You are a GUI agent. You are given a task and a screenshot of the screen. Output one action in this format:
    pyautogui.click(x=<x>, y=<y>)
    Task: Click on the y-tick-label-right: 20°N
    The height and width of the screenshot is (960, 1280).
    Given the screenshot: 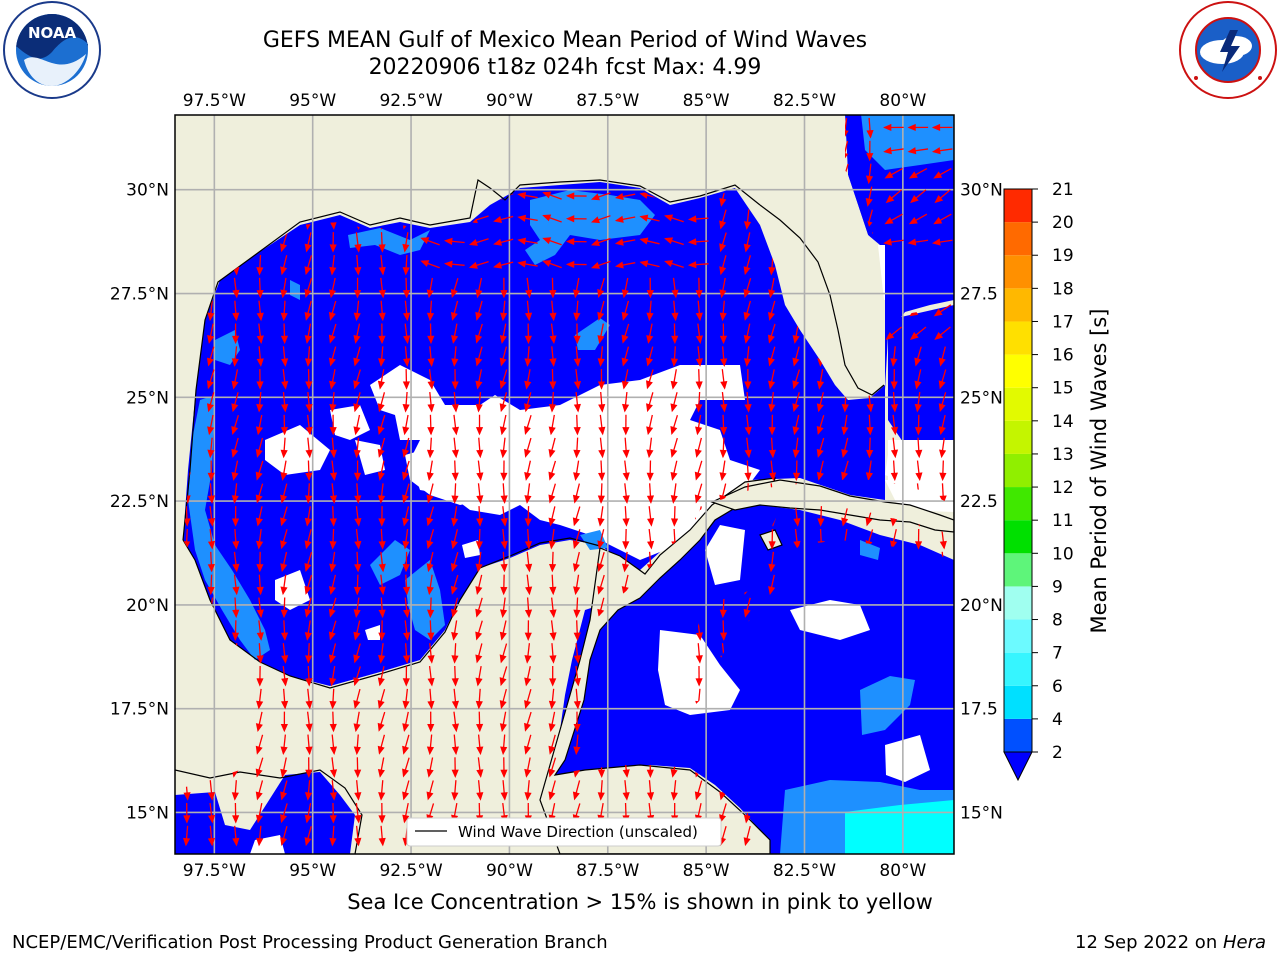 What is the action you would take?
    pyautogui.click(x=981, y=606)
    